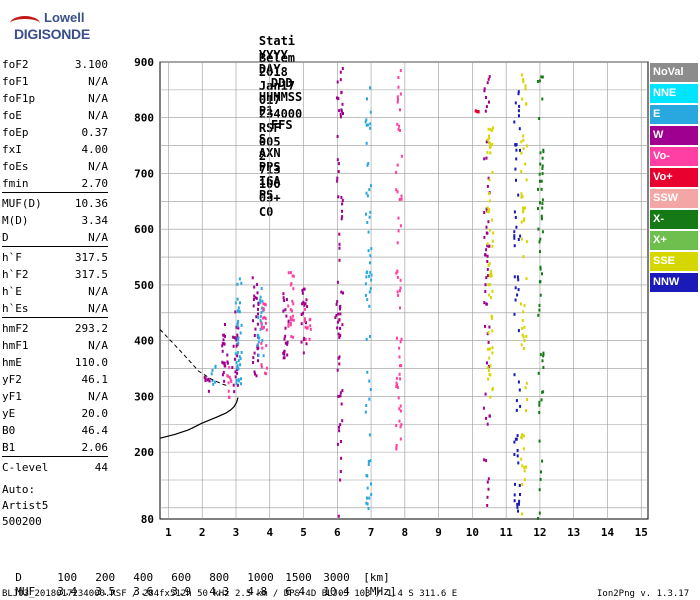  What do you see at coordinates (199, 418) in the screenshot?
I see `electron-density-profile-line` at bounding box center [199, 418].